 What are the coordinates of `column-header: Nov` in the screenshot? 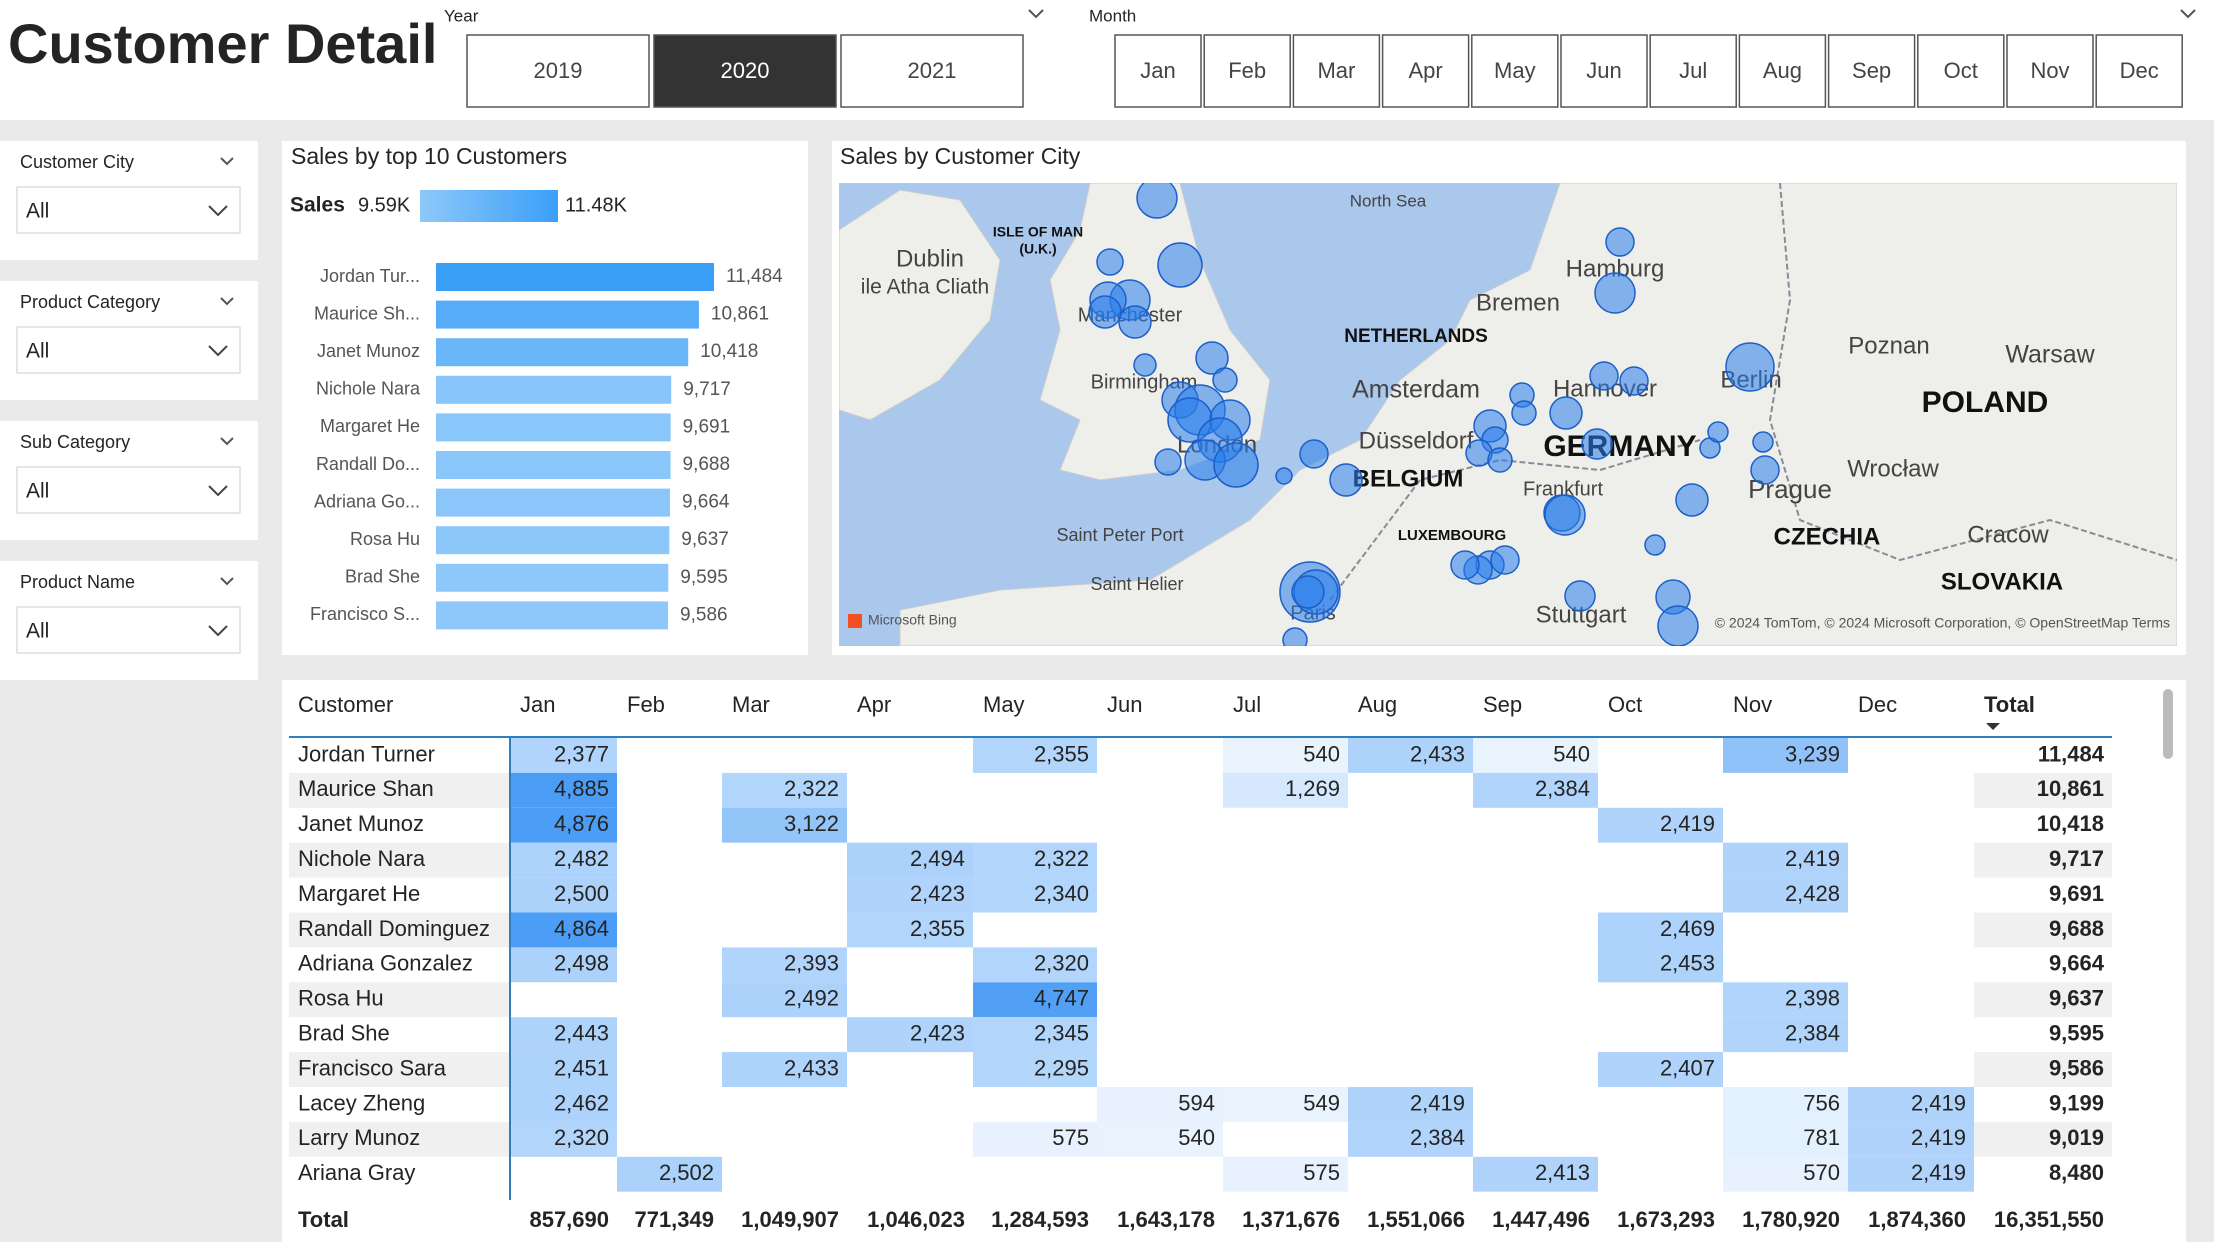 It's located at (1752, 704).